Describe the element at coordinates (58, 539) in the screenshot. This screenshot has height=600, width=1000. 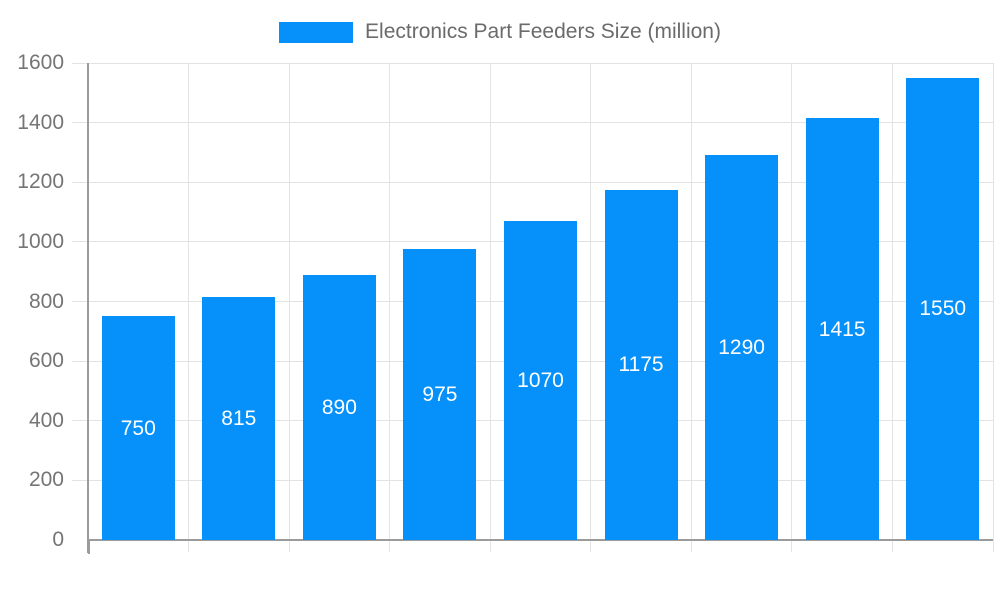
I see `y-axis-tick-label: 0` at that location.